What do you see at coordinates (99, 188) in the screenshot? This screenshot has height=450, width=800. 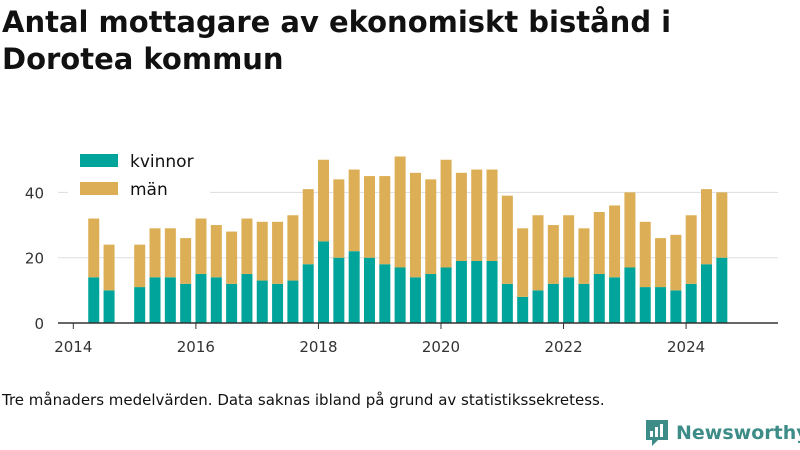 I see `legend-swatch-man` at bounding box center [99, 188].